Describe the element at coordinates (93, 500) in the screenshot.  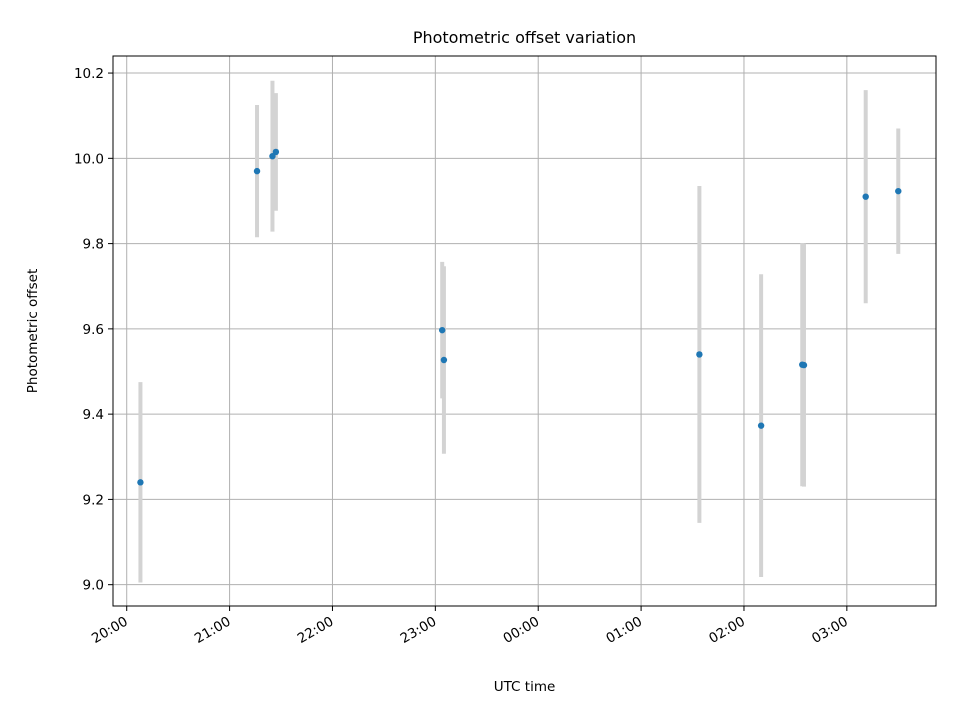
I see `y-tick-label: 9.2` at that location.